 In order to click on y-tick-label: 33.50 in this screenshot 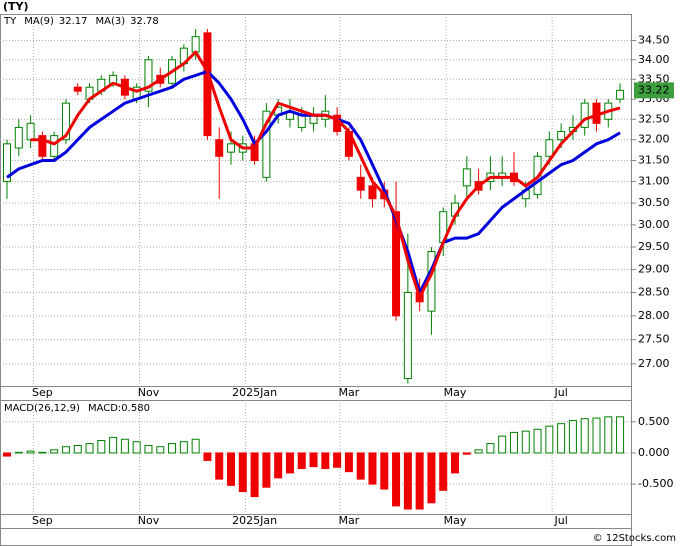, I will do `click(654, 78)`.